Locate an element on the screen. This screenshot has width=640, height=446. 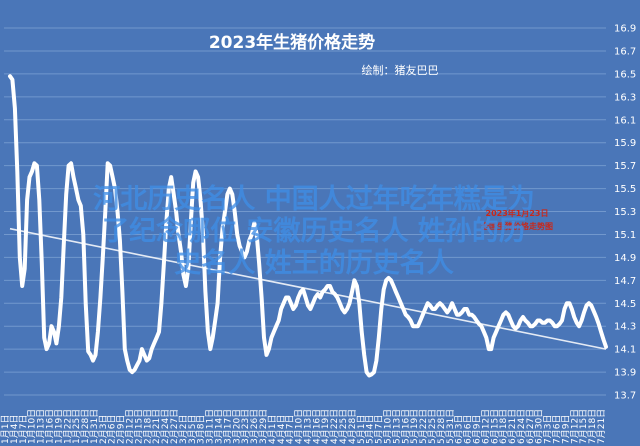
x-tick-label: 3月23日 is located at coordinates (245, 426).